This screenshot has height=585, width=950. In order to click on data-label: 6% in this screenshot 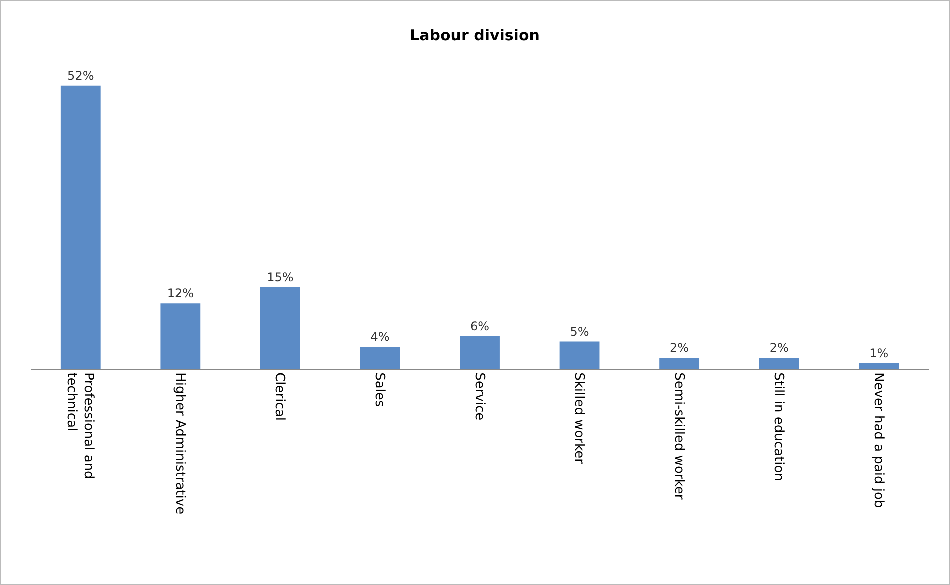, I will do `click(480, 326)`.